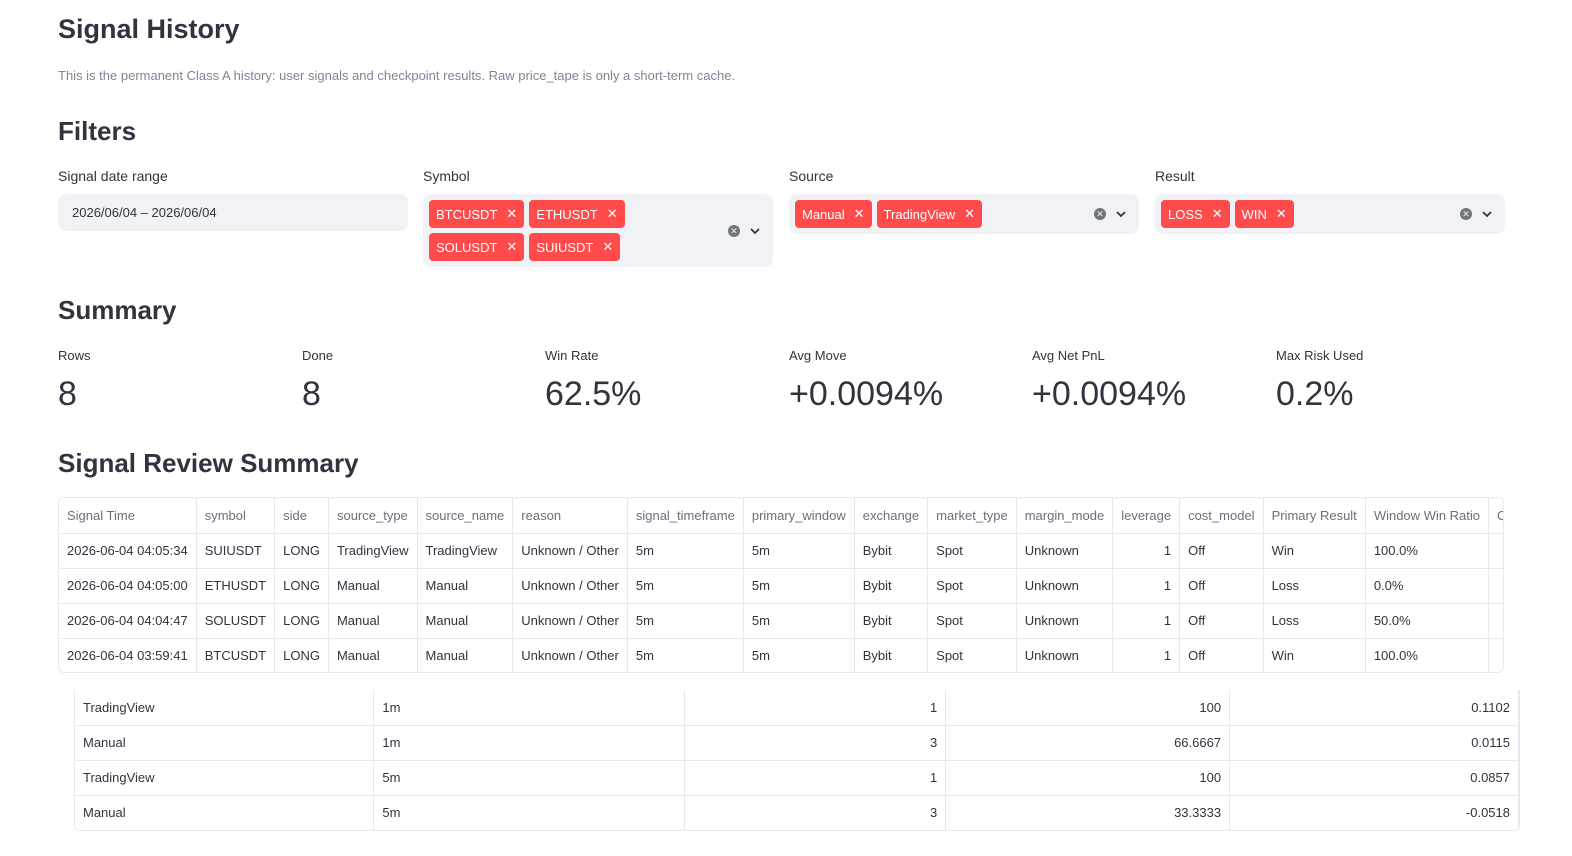 The width and height of the screenshot is (1572, 856). I want to click on date-range-label: Signal date range, so click(113, 176).